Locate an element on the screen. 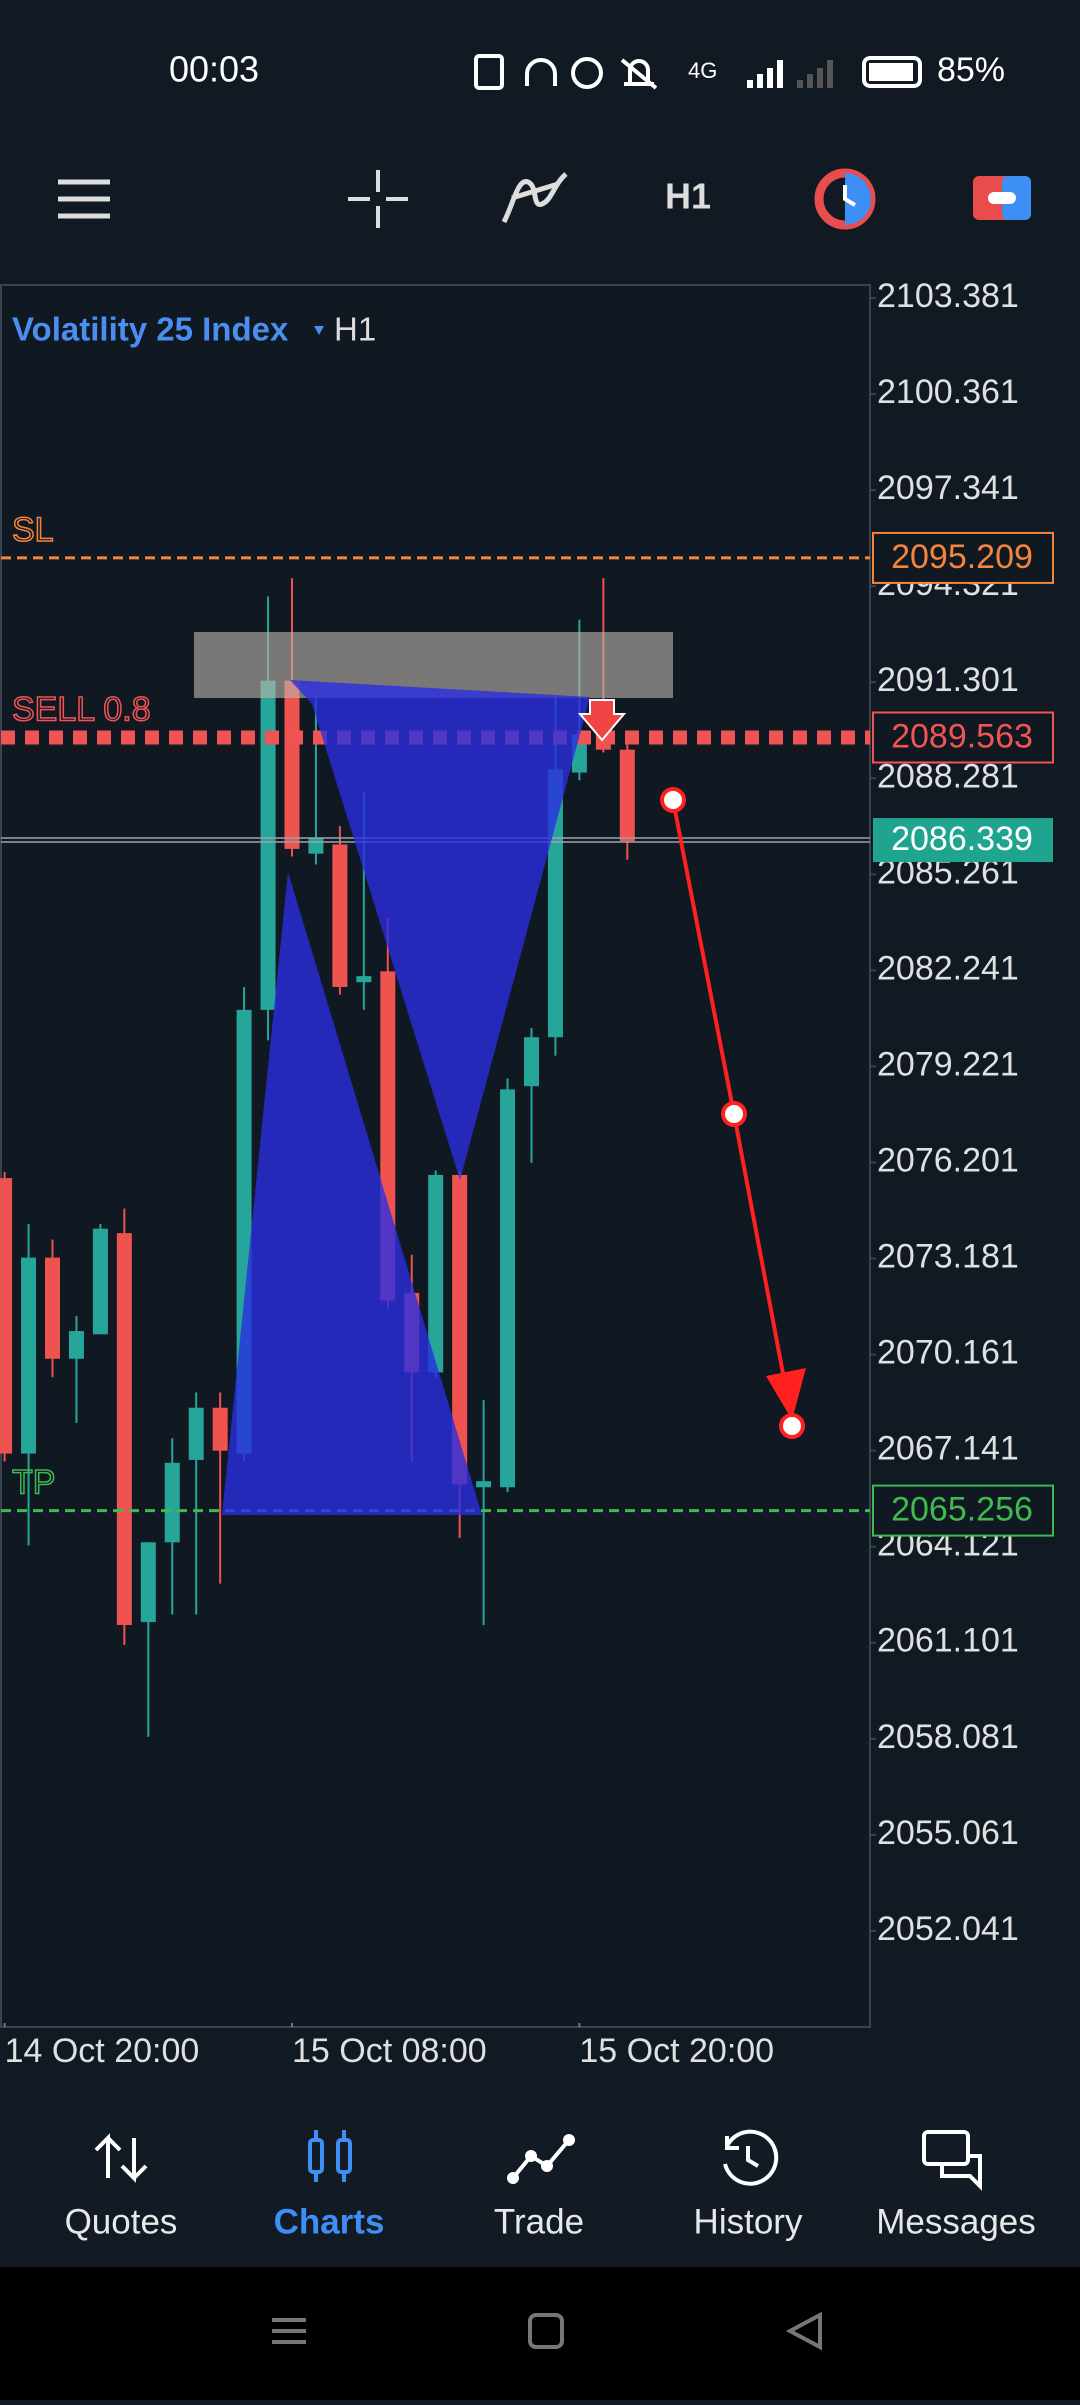  nav-label: Quotes is located at coordinates (121, 2221).